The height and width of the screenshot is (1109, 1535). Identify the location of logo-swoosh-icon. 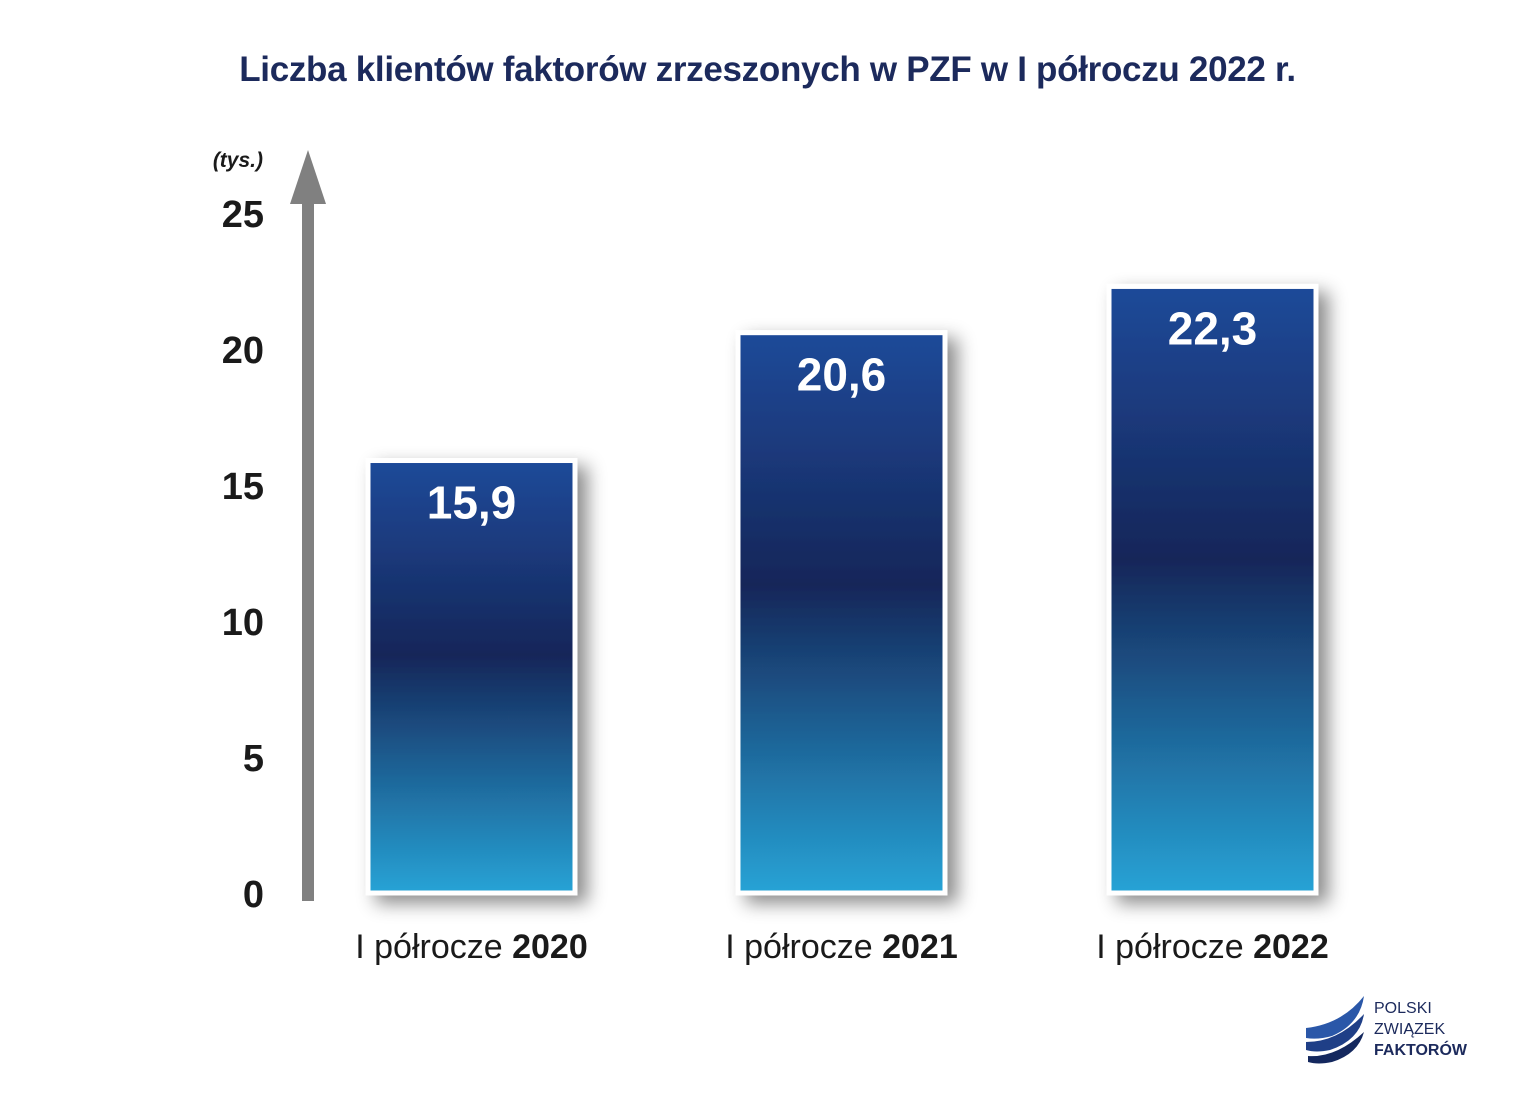
(1335, 1030).